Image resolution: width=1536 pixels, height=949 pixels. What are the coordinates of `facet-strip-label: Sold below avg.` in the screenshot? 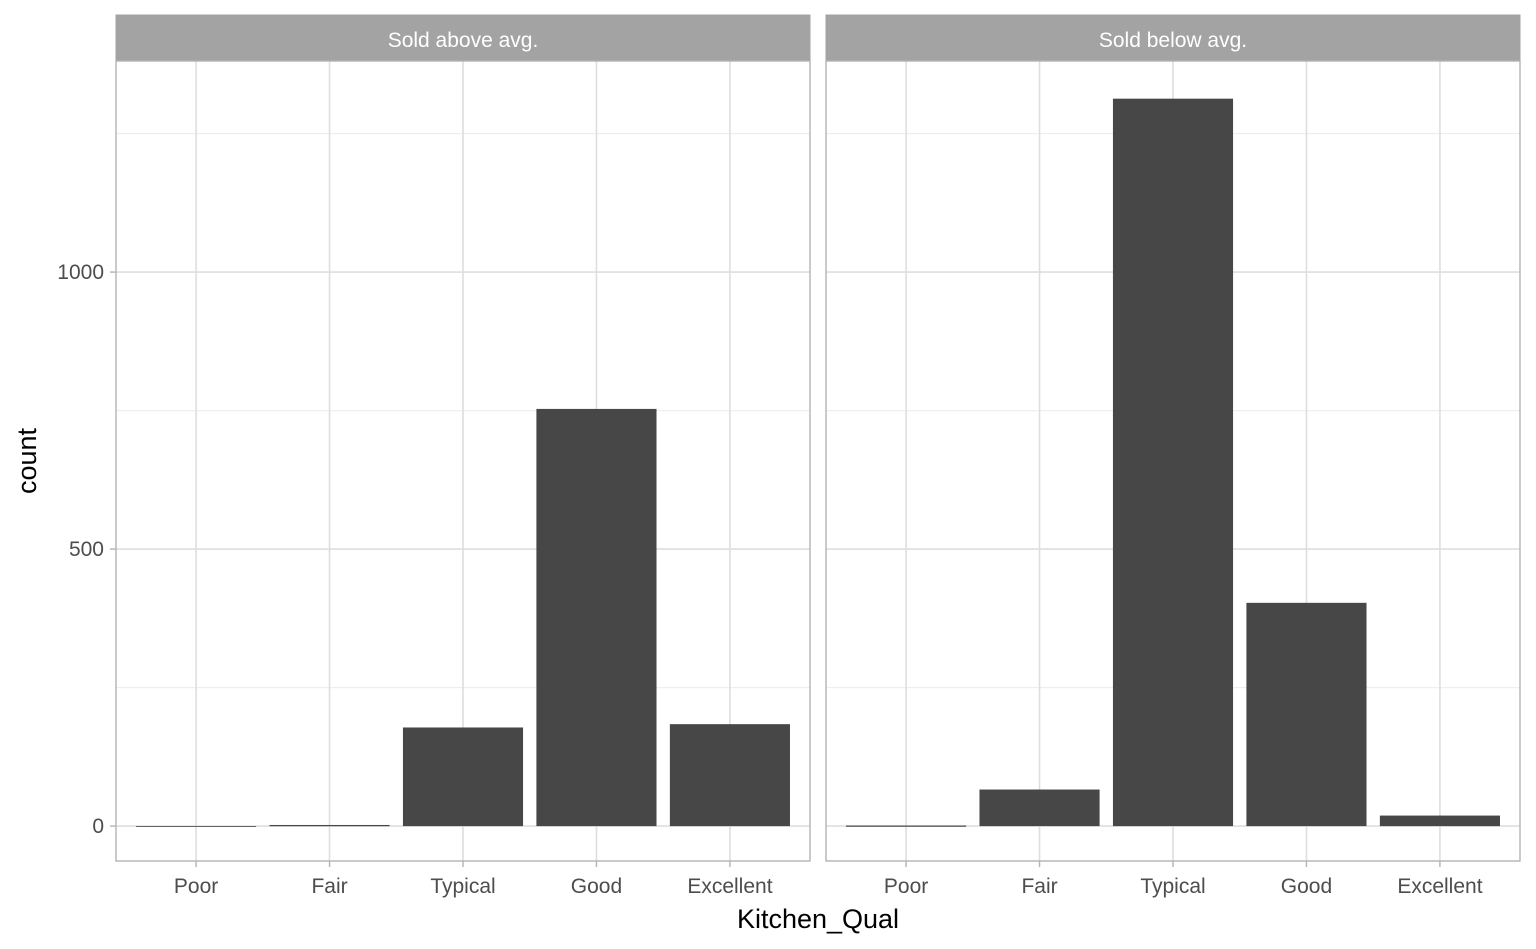 It's located at (1173, 40).